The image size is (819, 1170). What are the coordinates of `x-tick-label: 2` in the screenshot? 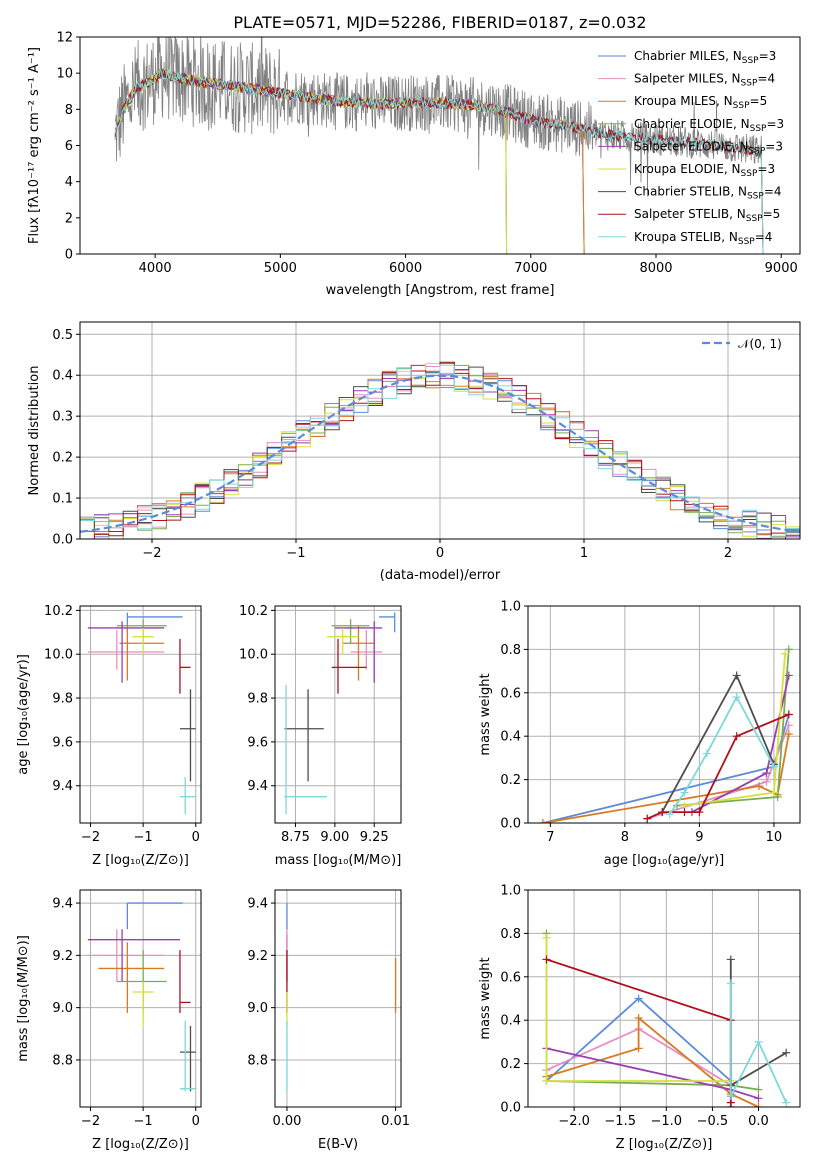 It's located at (728, 553).